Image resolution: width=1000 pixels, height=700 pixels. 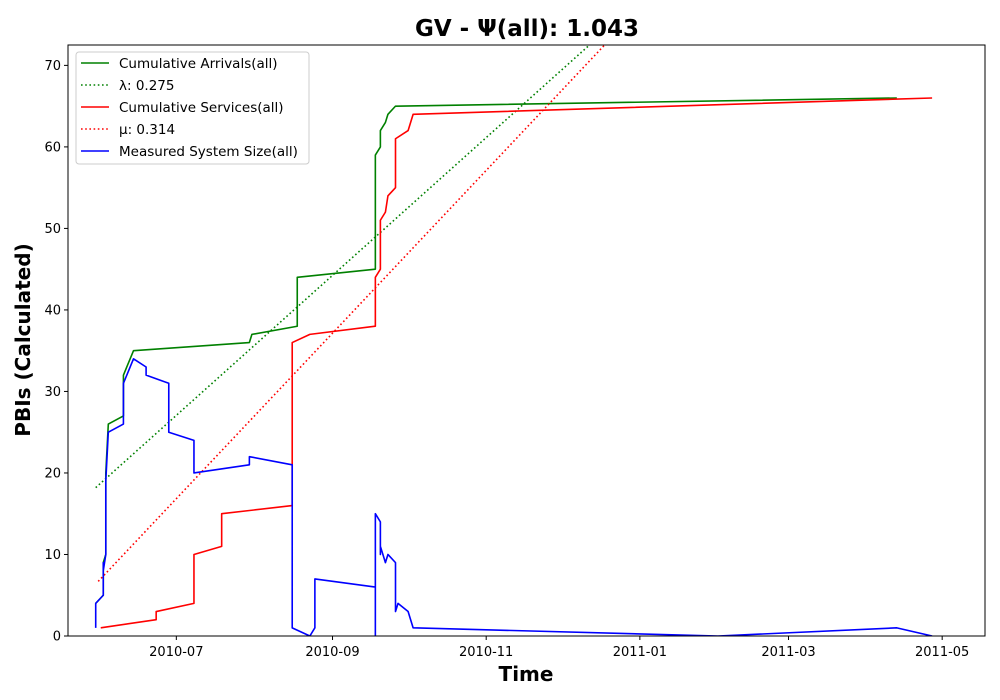 I want to click on legend-label: μ: 0.314, so click(x=147, y=130).